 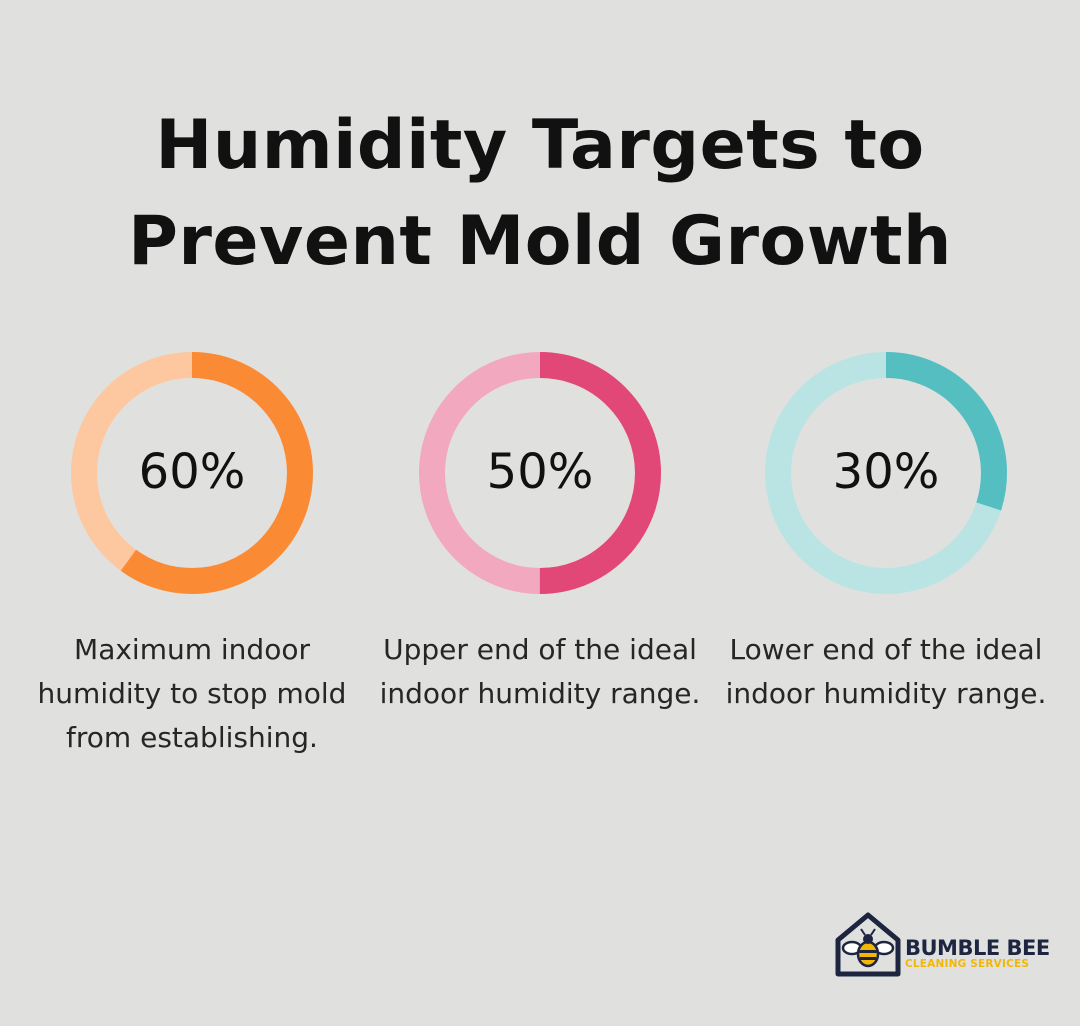 I want to click on bee-house-icon, so click(x=868, y=944).